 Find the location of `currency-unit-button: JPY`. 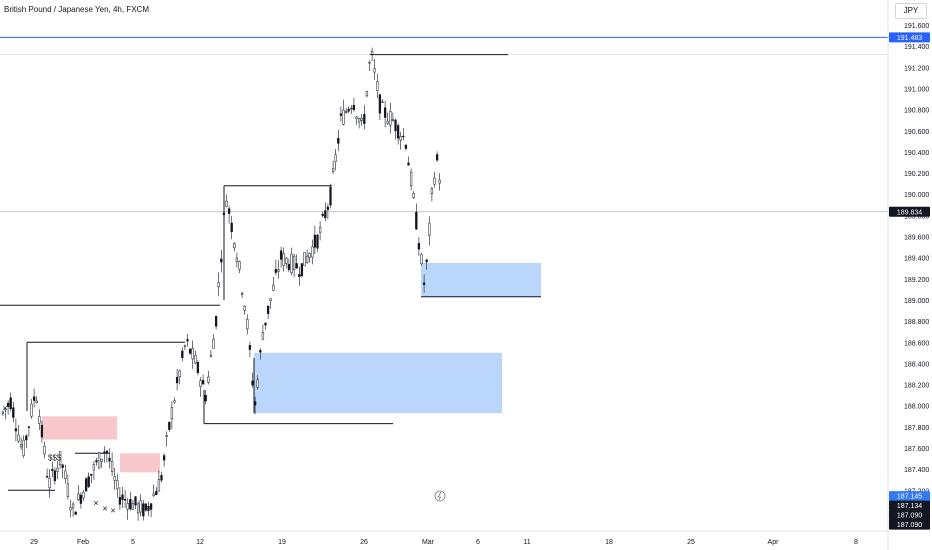

currency-unit-button: JPY is located at coordinates (911, 11).